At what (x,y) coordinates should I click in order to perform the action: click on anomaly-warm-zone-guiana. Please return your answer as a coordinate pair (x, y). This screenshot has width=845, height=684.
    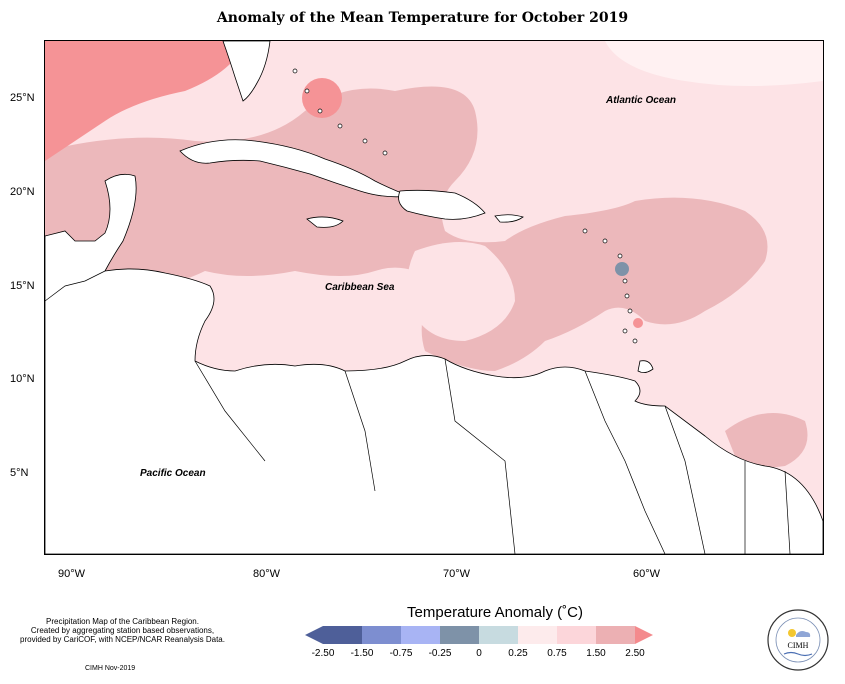
    Looking at the image, I should click on (766, 440).